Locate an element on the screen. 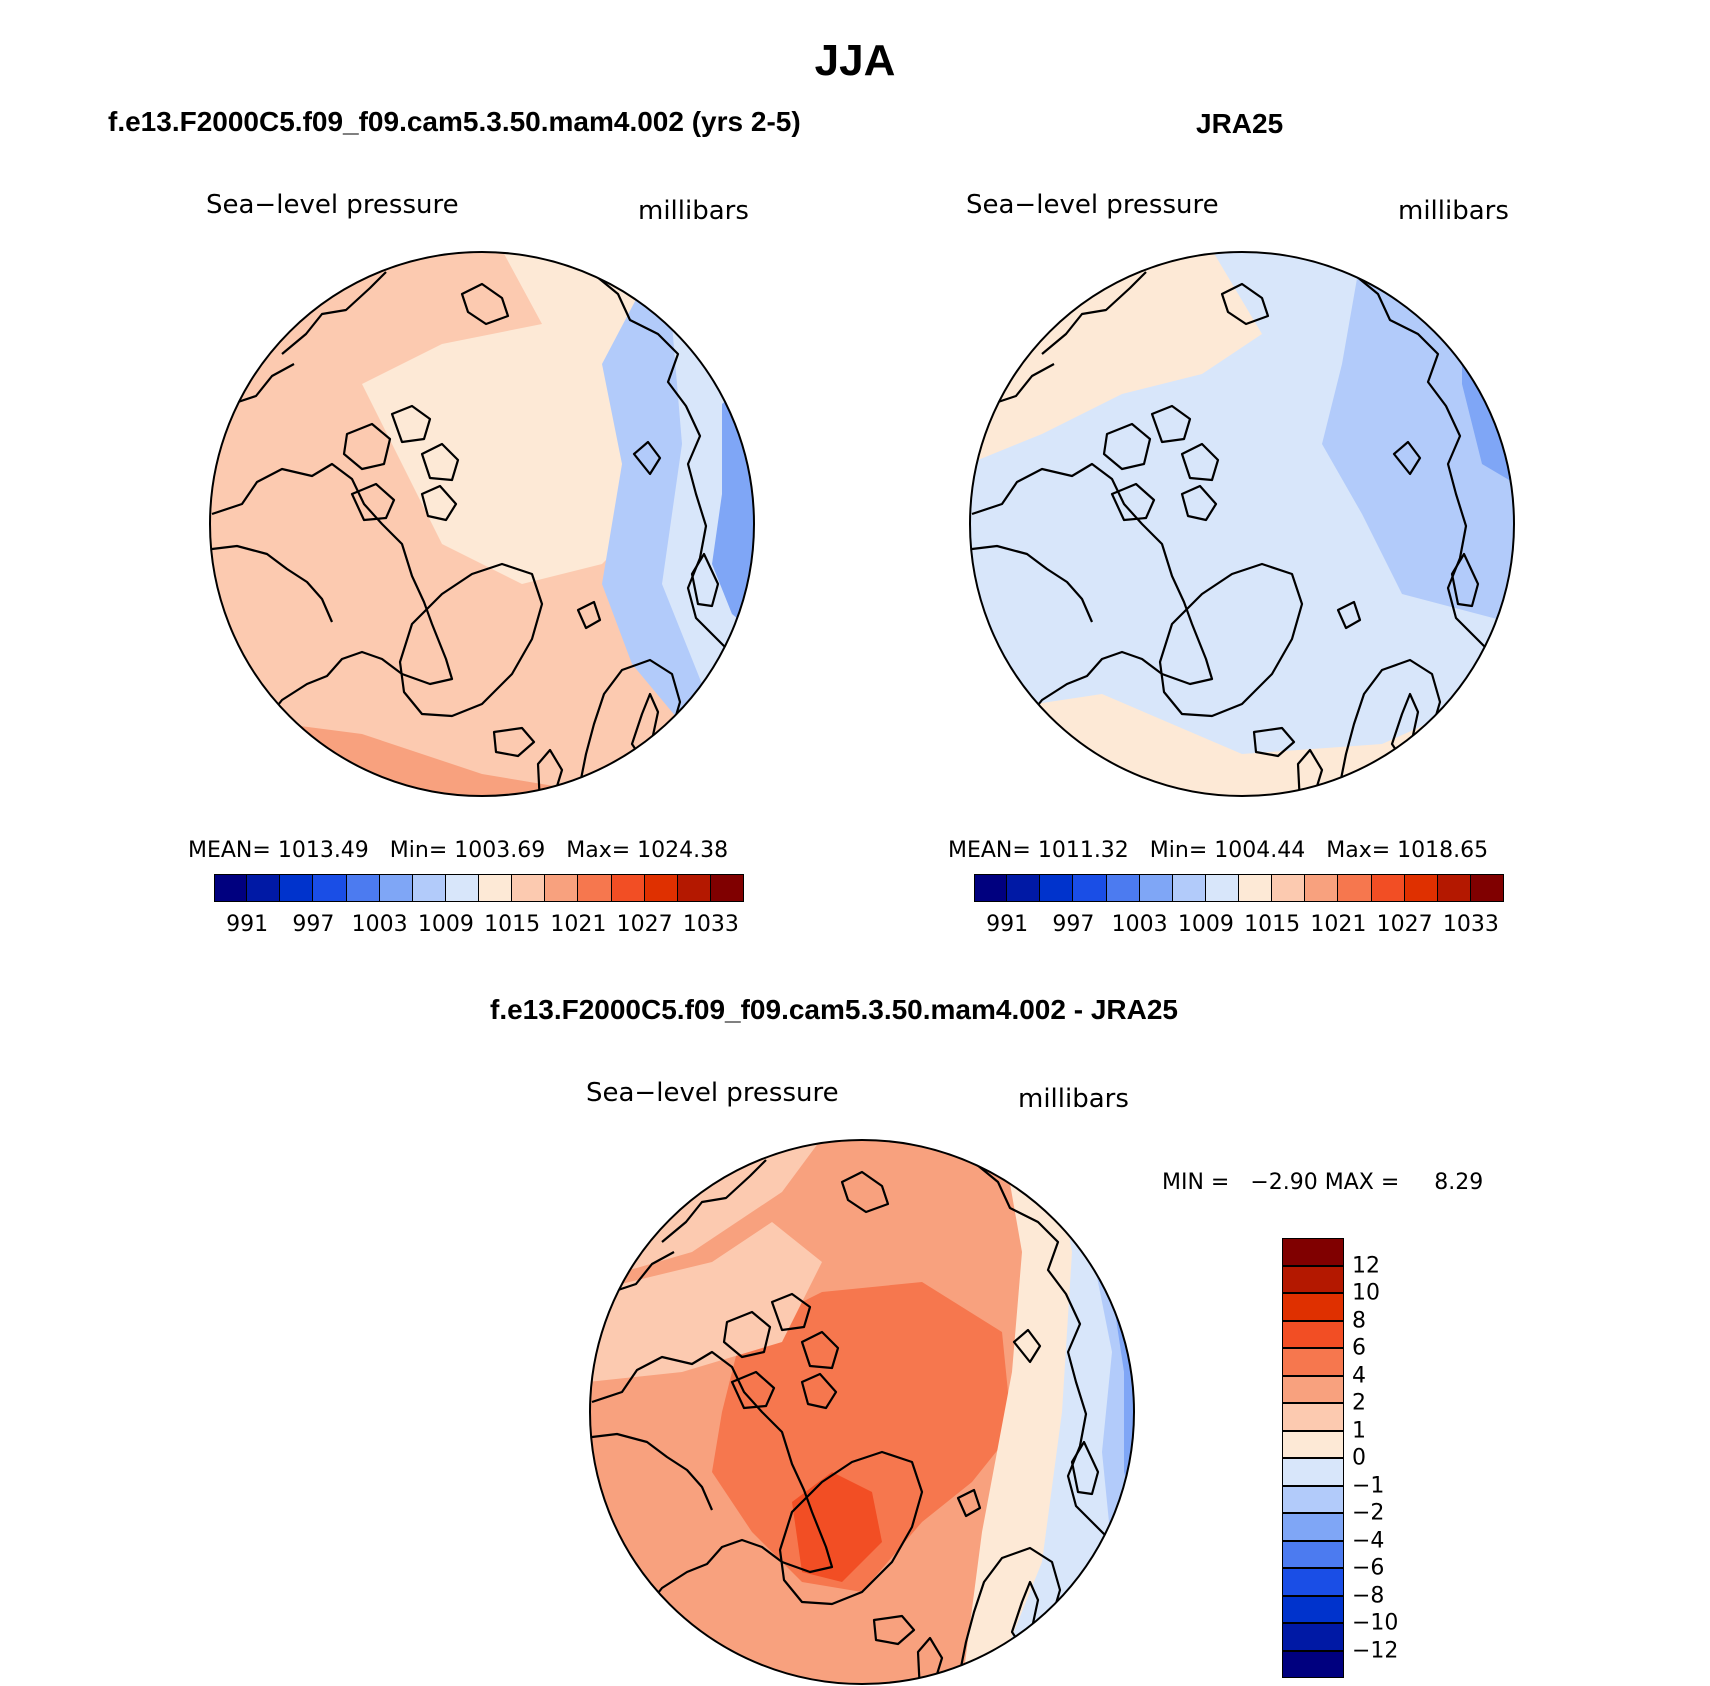  diff-min-label: MIN = is located at coordinates (1196, 1182).